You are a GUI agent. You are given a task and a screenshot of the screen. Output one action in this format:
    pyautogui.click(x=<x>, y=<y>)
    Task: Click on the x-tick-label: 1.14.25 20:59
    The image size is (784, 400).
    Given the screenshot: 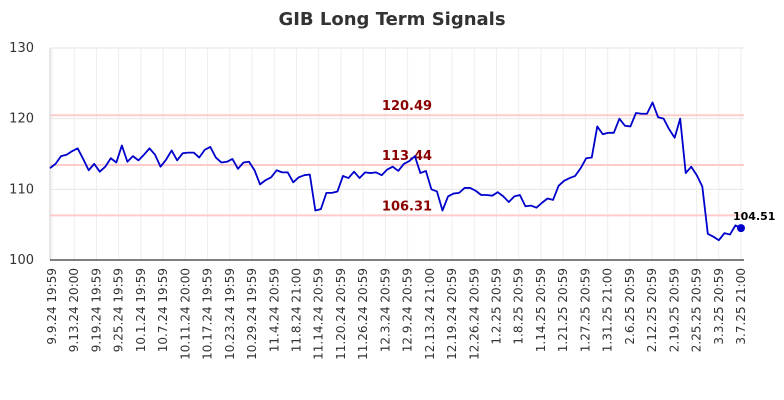 What is the action you would take?
    pyautogui.click(x=541, y=310)
    